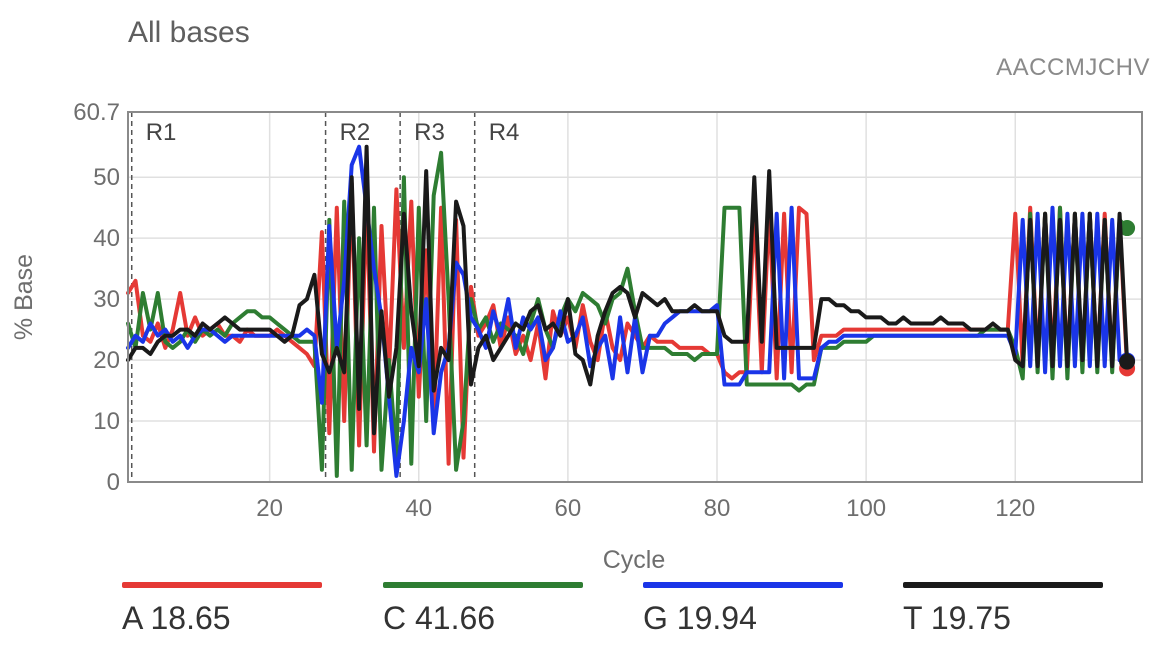 This screenshot has height=646, width=1162. I want to click on y-axis-label: % Base, so click(24, 297).